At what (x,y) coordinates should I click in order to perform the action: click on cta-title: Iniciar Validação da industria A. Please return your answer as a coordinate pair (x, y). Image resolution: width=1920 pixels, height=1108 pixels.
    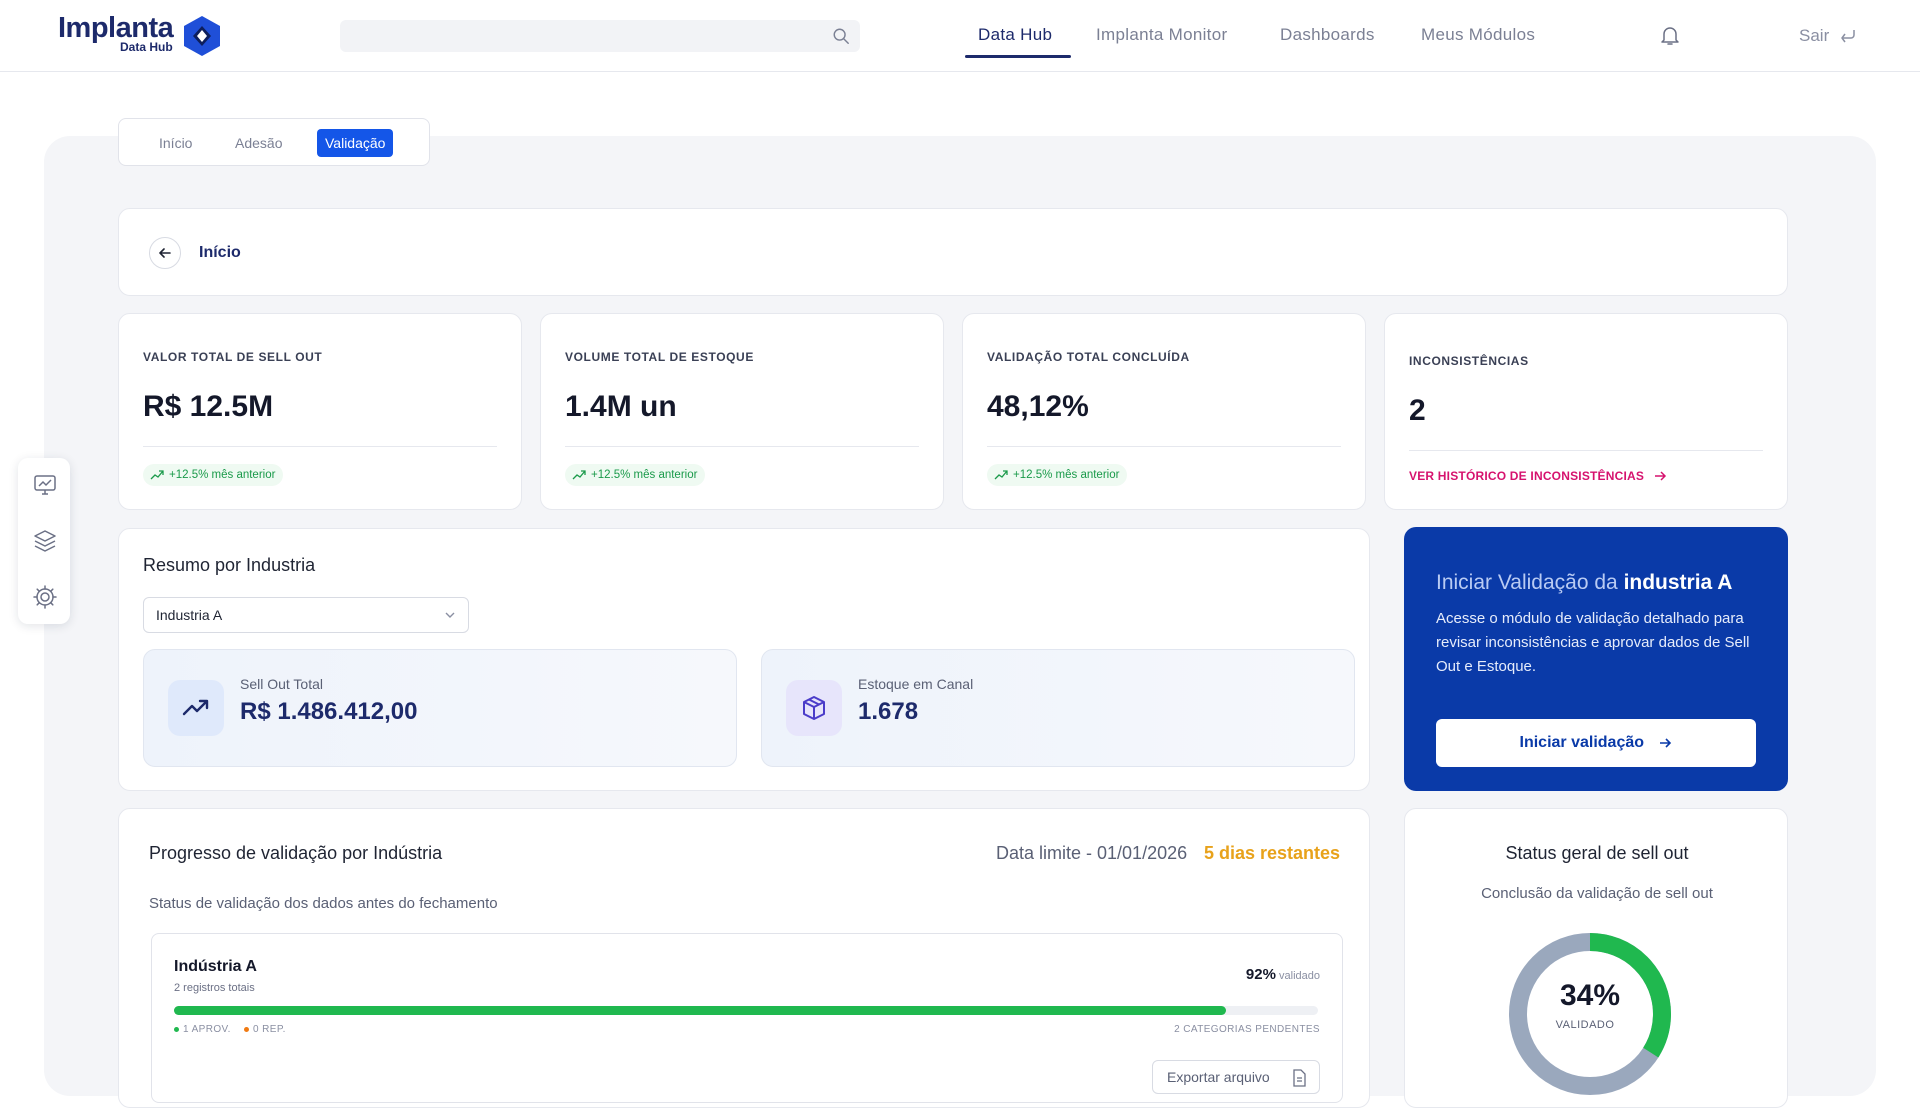
    Looking at the image, I should click on (1584, 583).